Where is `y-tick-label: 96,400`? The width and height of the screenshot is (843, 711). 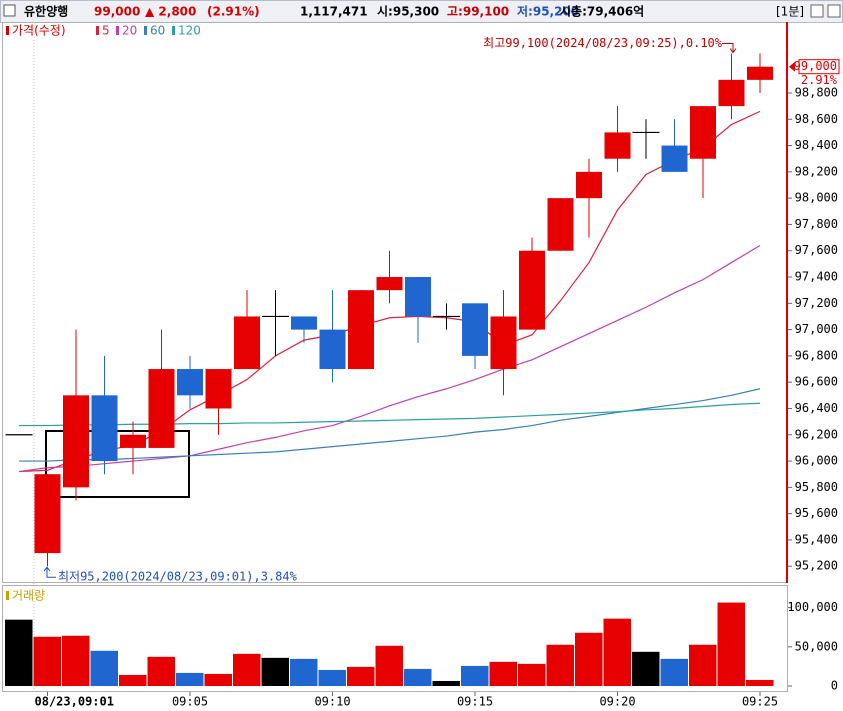 y-tick-label: 96,400 is located at coordinates (816, 408).